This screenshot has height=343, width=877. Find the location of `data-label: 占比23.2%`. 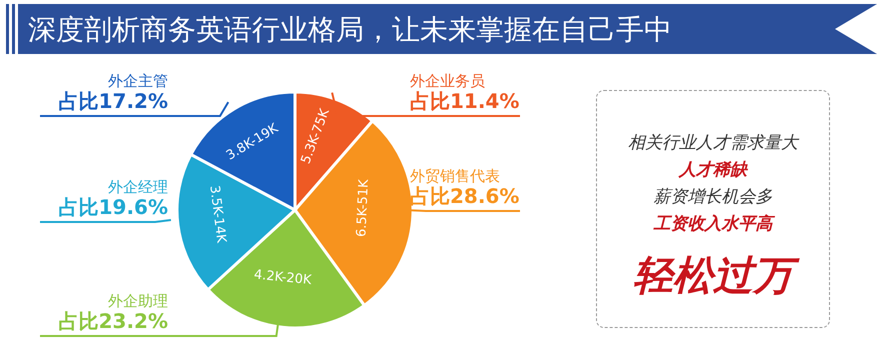

data-label: 占比23.2% is located at coordinates (113, 321).